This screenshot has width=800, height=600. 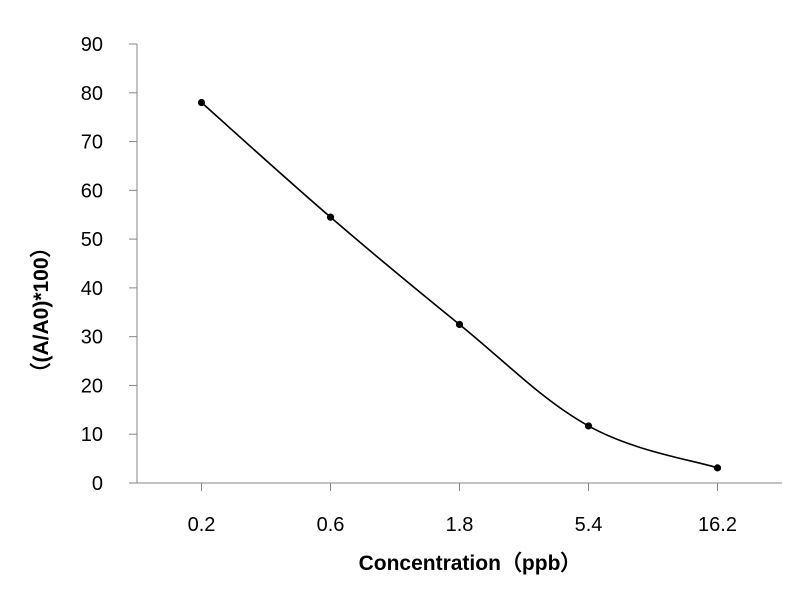 What do you see at coordinates (92, 289) in the screenshot?
I see `y-tick-label: 40` at bounding box center [92, 289].